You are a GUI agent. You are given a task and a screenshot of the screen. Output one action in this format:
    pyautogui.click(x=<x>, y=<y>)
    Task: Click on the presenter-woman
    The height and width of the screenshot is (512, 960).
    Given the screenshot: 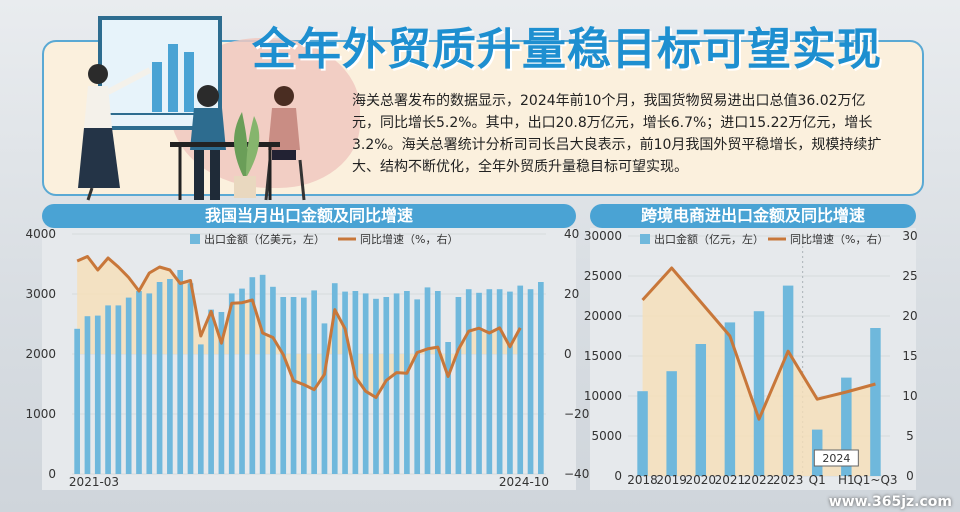 What is the action you would take?
    pyautogui.click(x=115, y=132)
    